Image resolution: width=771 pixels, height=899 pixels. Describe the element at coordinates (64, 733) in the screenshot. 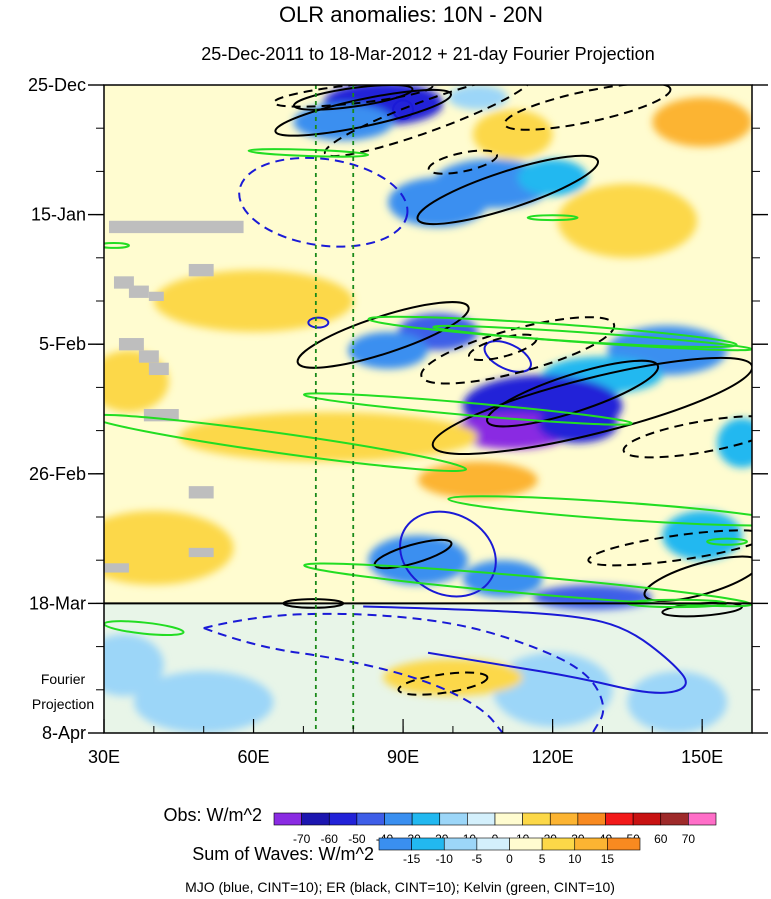

I see `y-tick-label: 8-Apr` at that location.